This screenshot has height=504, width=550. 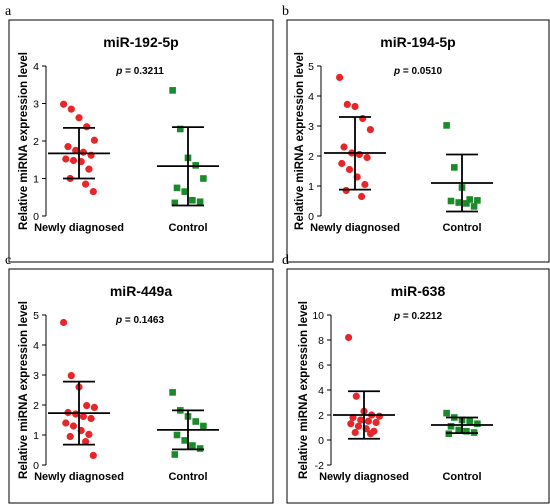 I want to click on panel-letter: a, so click(x=8, y=11).